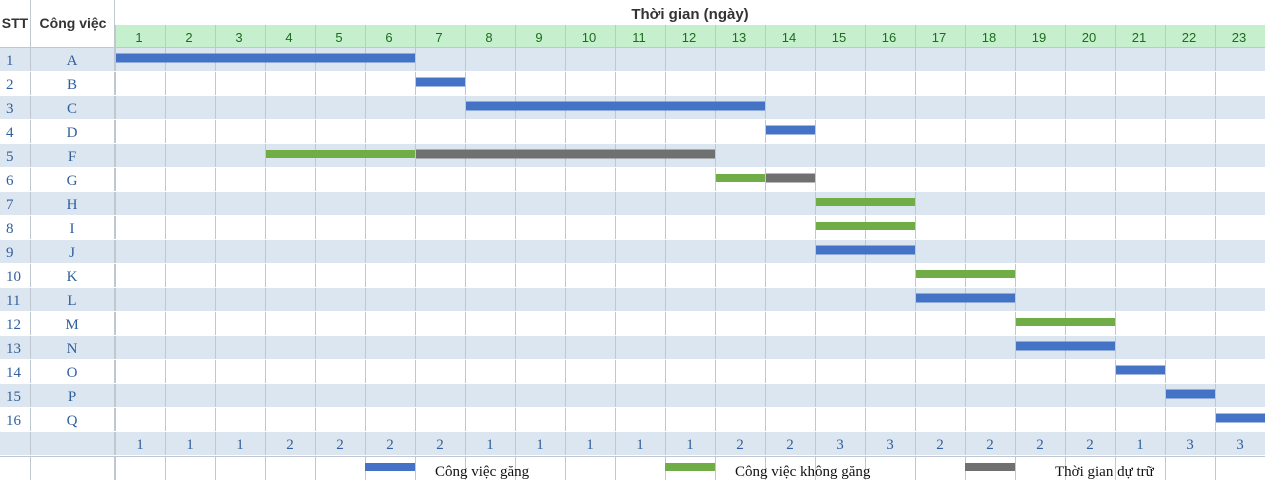 This screenshot has width=1265, height=480. What do you see at coordinates (10, 181) in the screenshot?
I see `stt-label: 6` at bounding box center [10, 181].